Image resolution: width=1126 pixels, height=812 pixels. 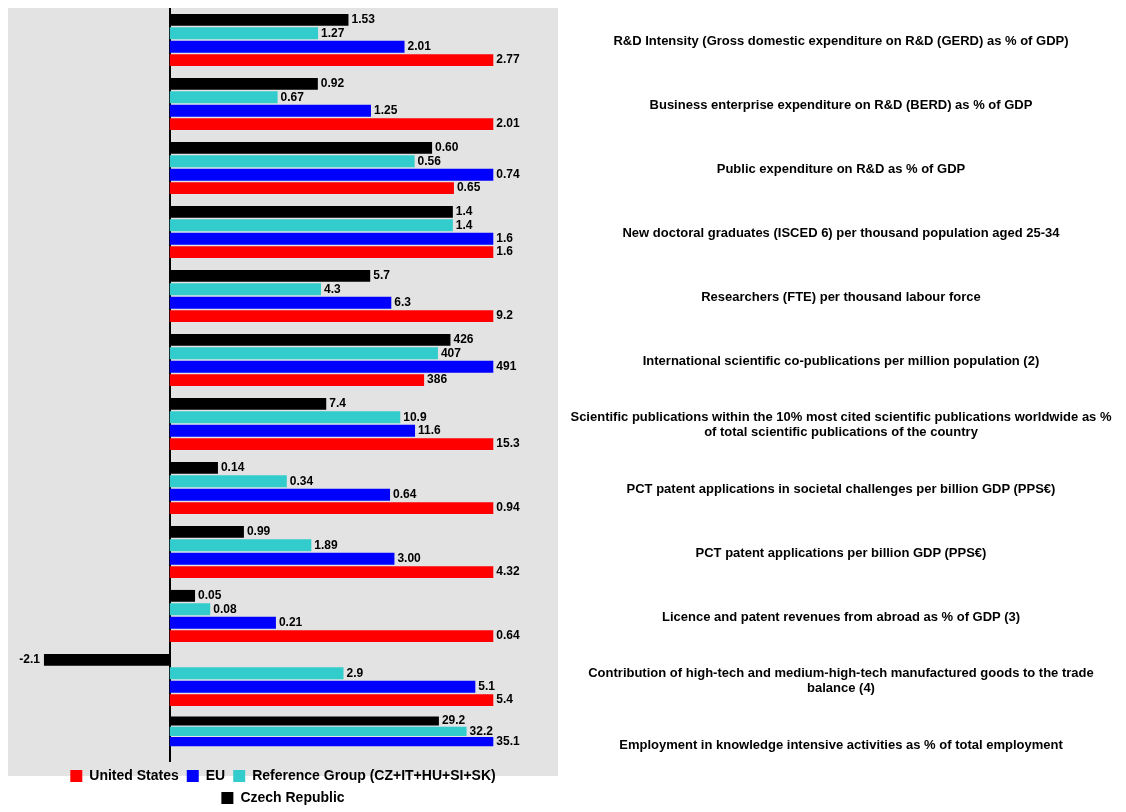 What do you see at coordinates (292, 796) in the screenshot?
I see `legend-label: Czech Republic` at bounding box center [292, 796].